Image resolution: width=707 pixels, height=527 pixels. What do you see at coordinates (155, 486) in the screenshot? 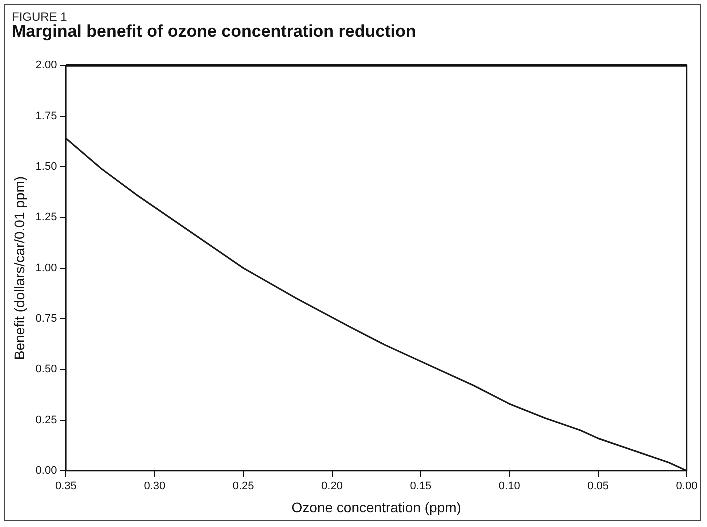
I see `x-tick-label: 0.30` at bounding box center [155, 486].